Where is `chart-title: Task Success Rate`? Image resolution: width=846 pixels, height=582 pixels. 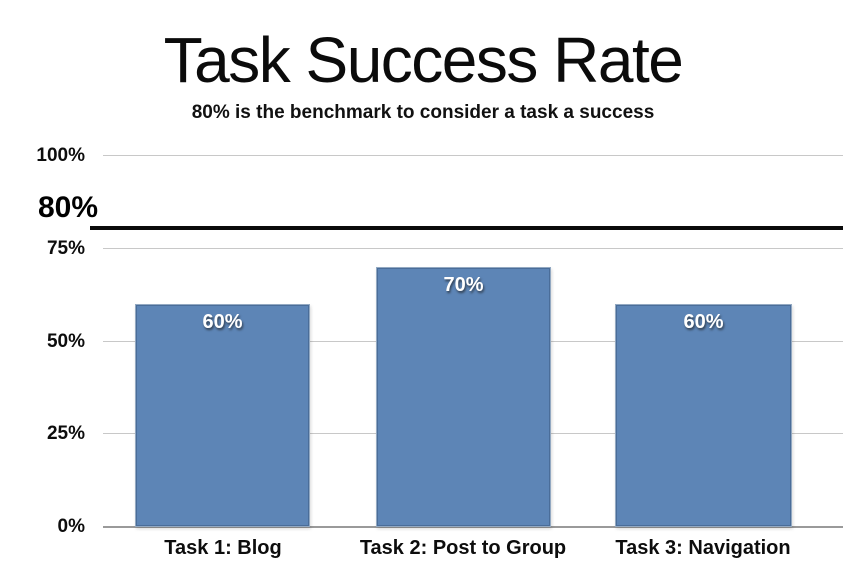 chart-title: Task Success Rate is located at coordinates (423, 60).